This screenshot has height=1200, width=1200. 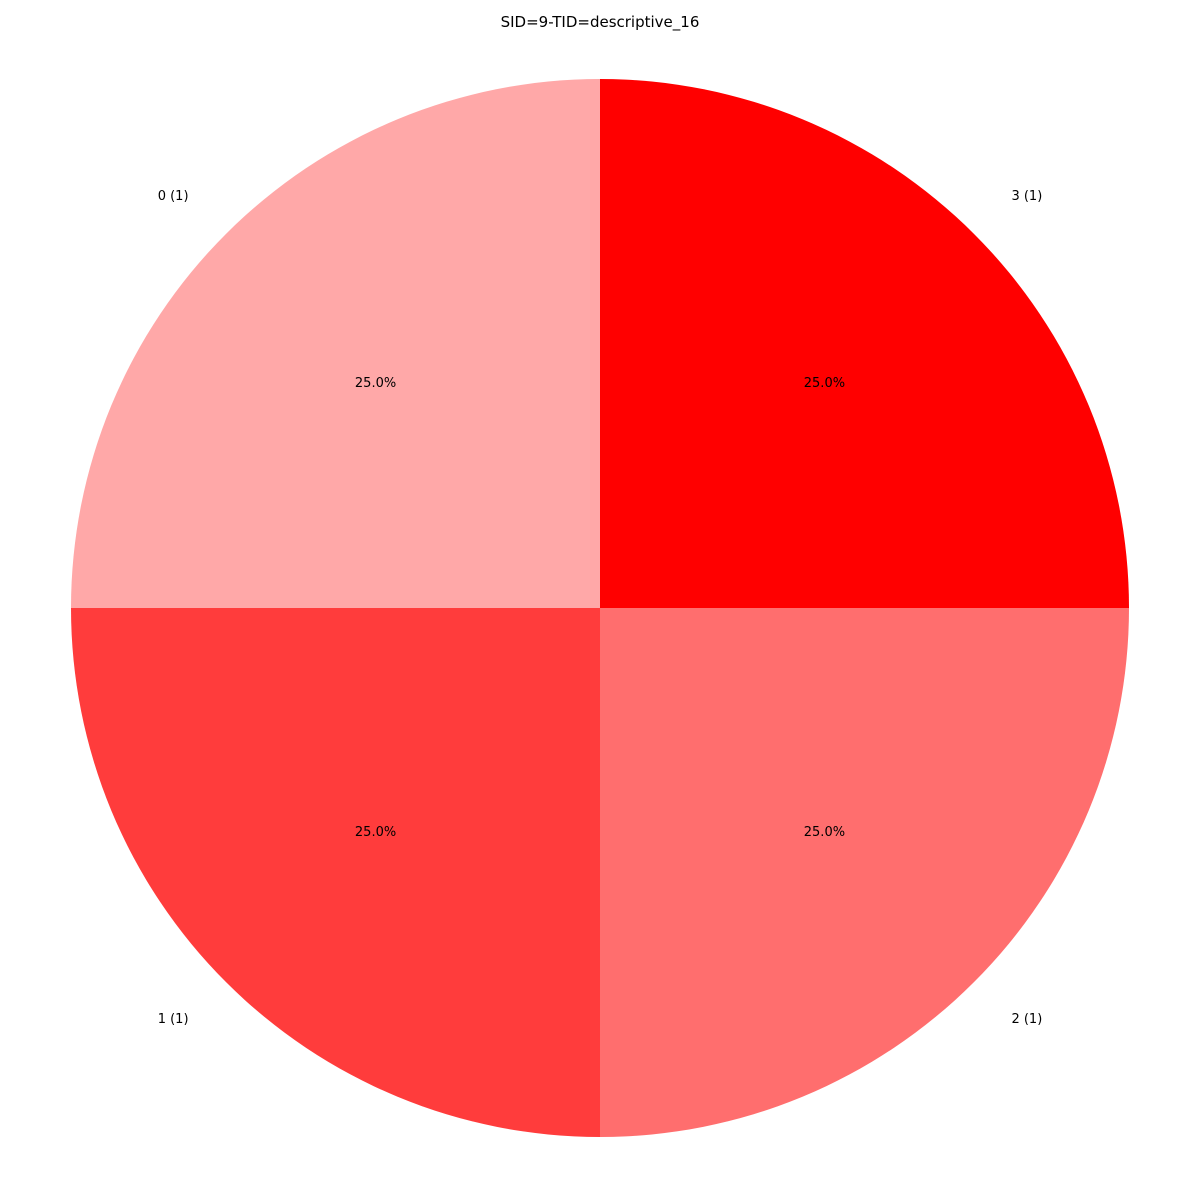 I want to click on slice-percent-1: 25.0%, so click(x=375, y=832).